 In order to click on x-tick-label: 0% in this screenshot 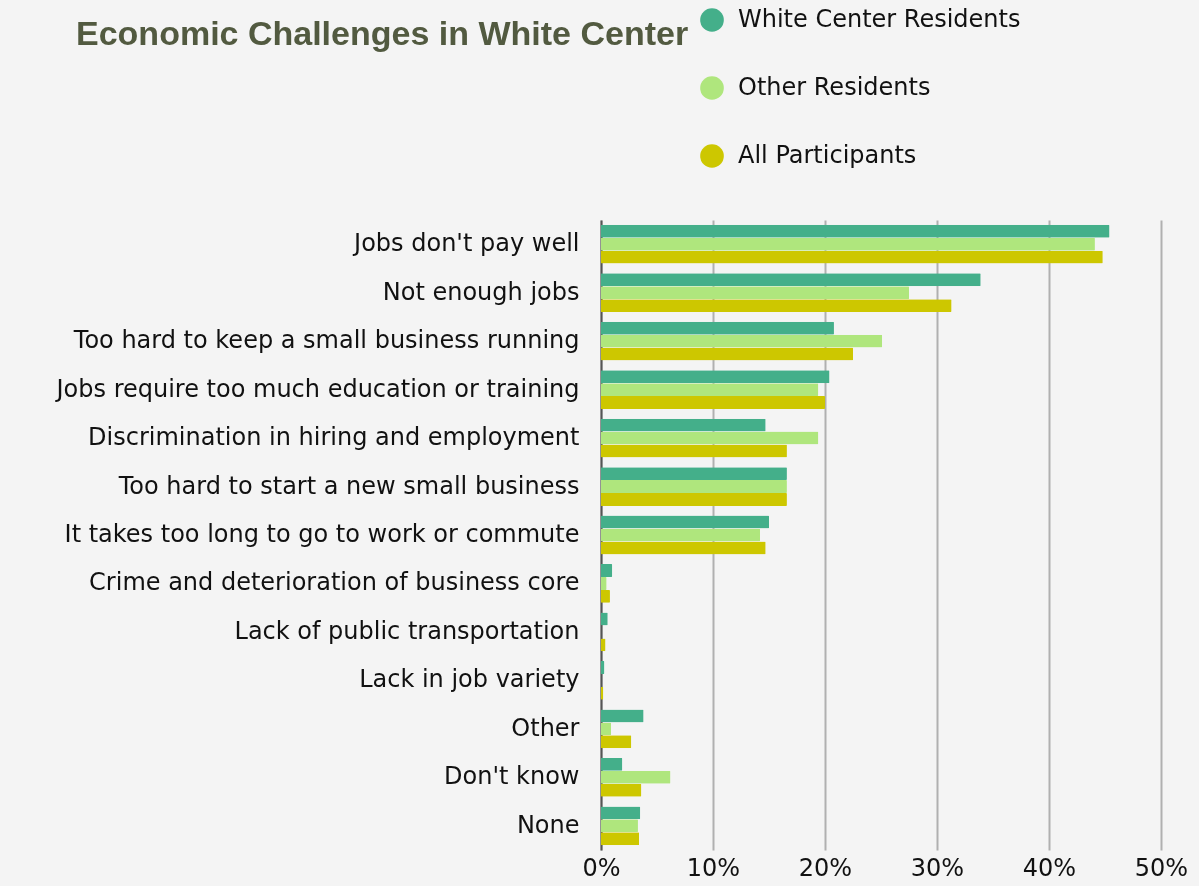, I will do `click(601, 867)`.